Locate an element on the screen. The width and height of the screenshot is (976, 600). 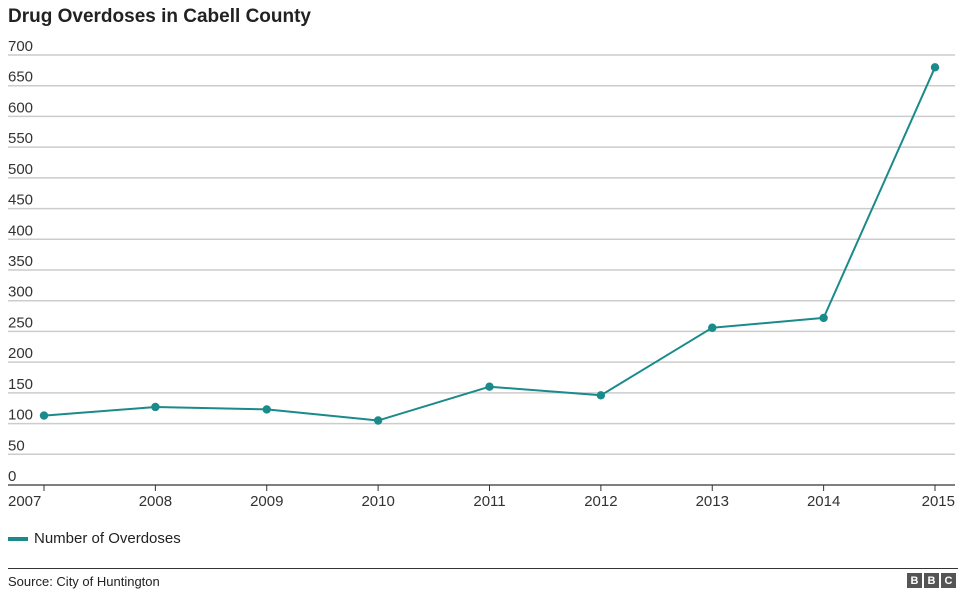
legend-label: Number of Overdoses is located at coordinates (107, 538).